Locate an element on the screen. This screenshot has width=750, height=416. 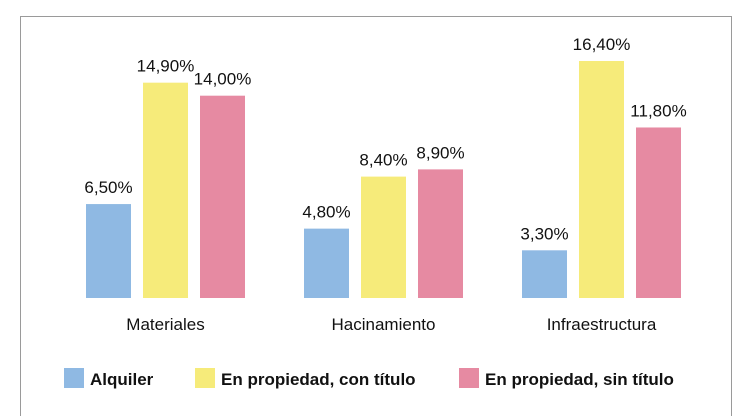
category-label: Infraestructura is located at coordinates (602, 324).